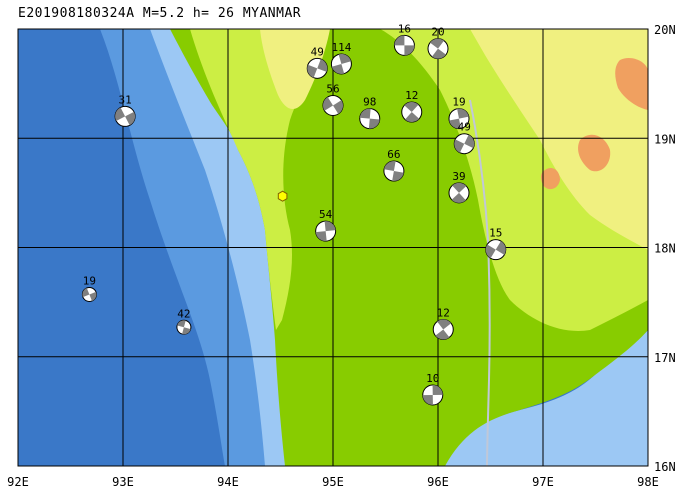  What do you see at coordinates (665, 358) in the screenshot?
I see `latitude-label: 17N` at bounding box center [665, 358].